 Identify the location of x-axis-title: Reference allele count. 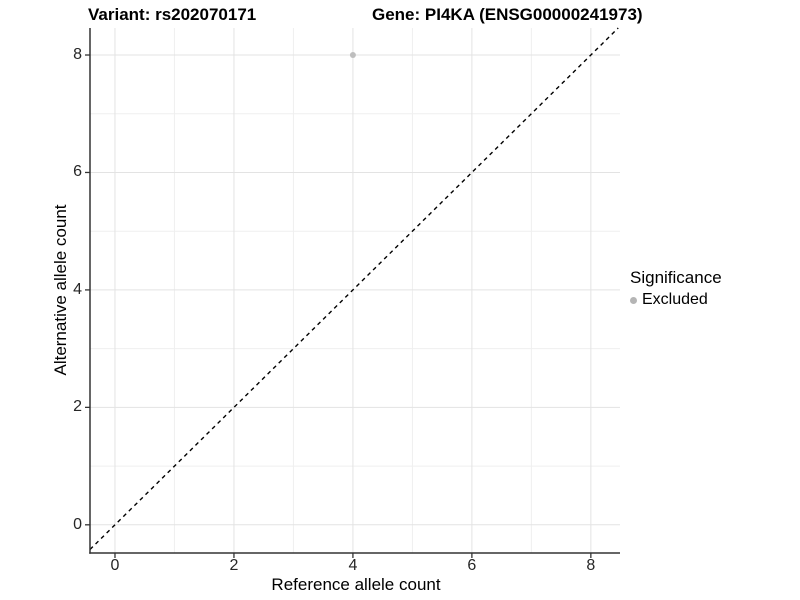
(356, 584).